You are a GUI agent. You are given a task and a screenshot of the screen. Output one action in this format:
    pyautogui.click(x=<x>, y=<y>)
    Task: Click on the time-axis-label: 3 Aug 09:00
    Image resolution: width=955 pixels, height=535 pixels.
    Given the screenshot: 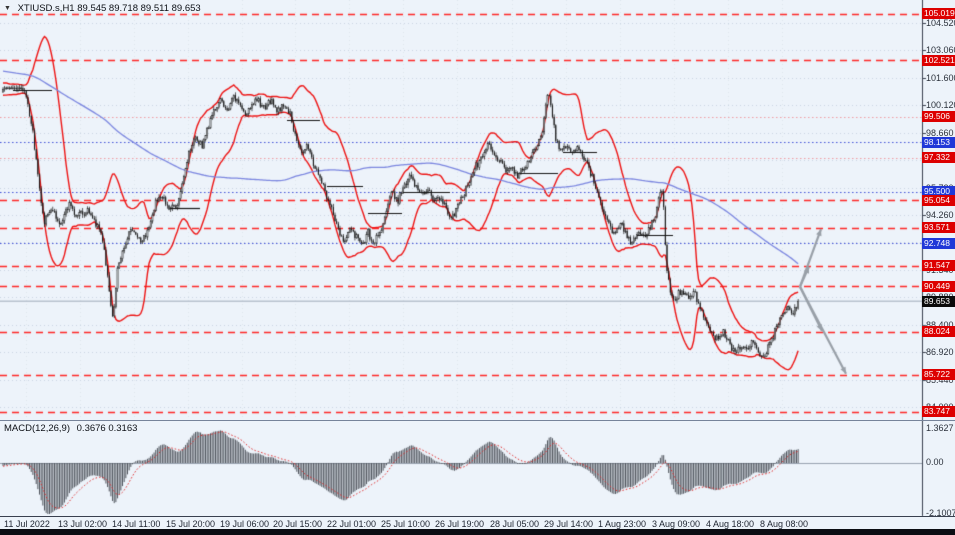 What is the action you would take?
    pyautogui.click(x=676, y=524)
    